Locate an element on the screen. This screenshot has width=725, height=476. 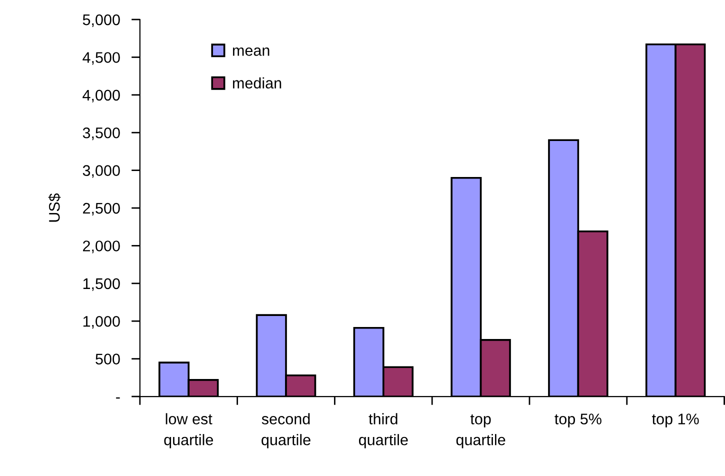
y-tick-label: 1,500 is located at coordinates (101, 284).